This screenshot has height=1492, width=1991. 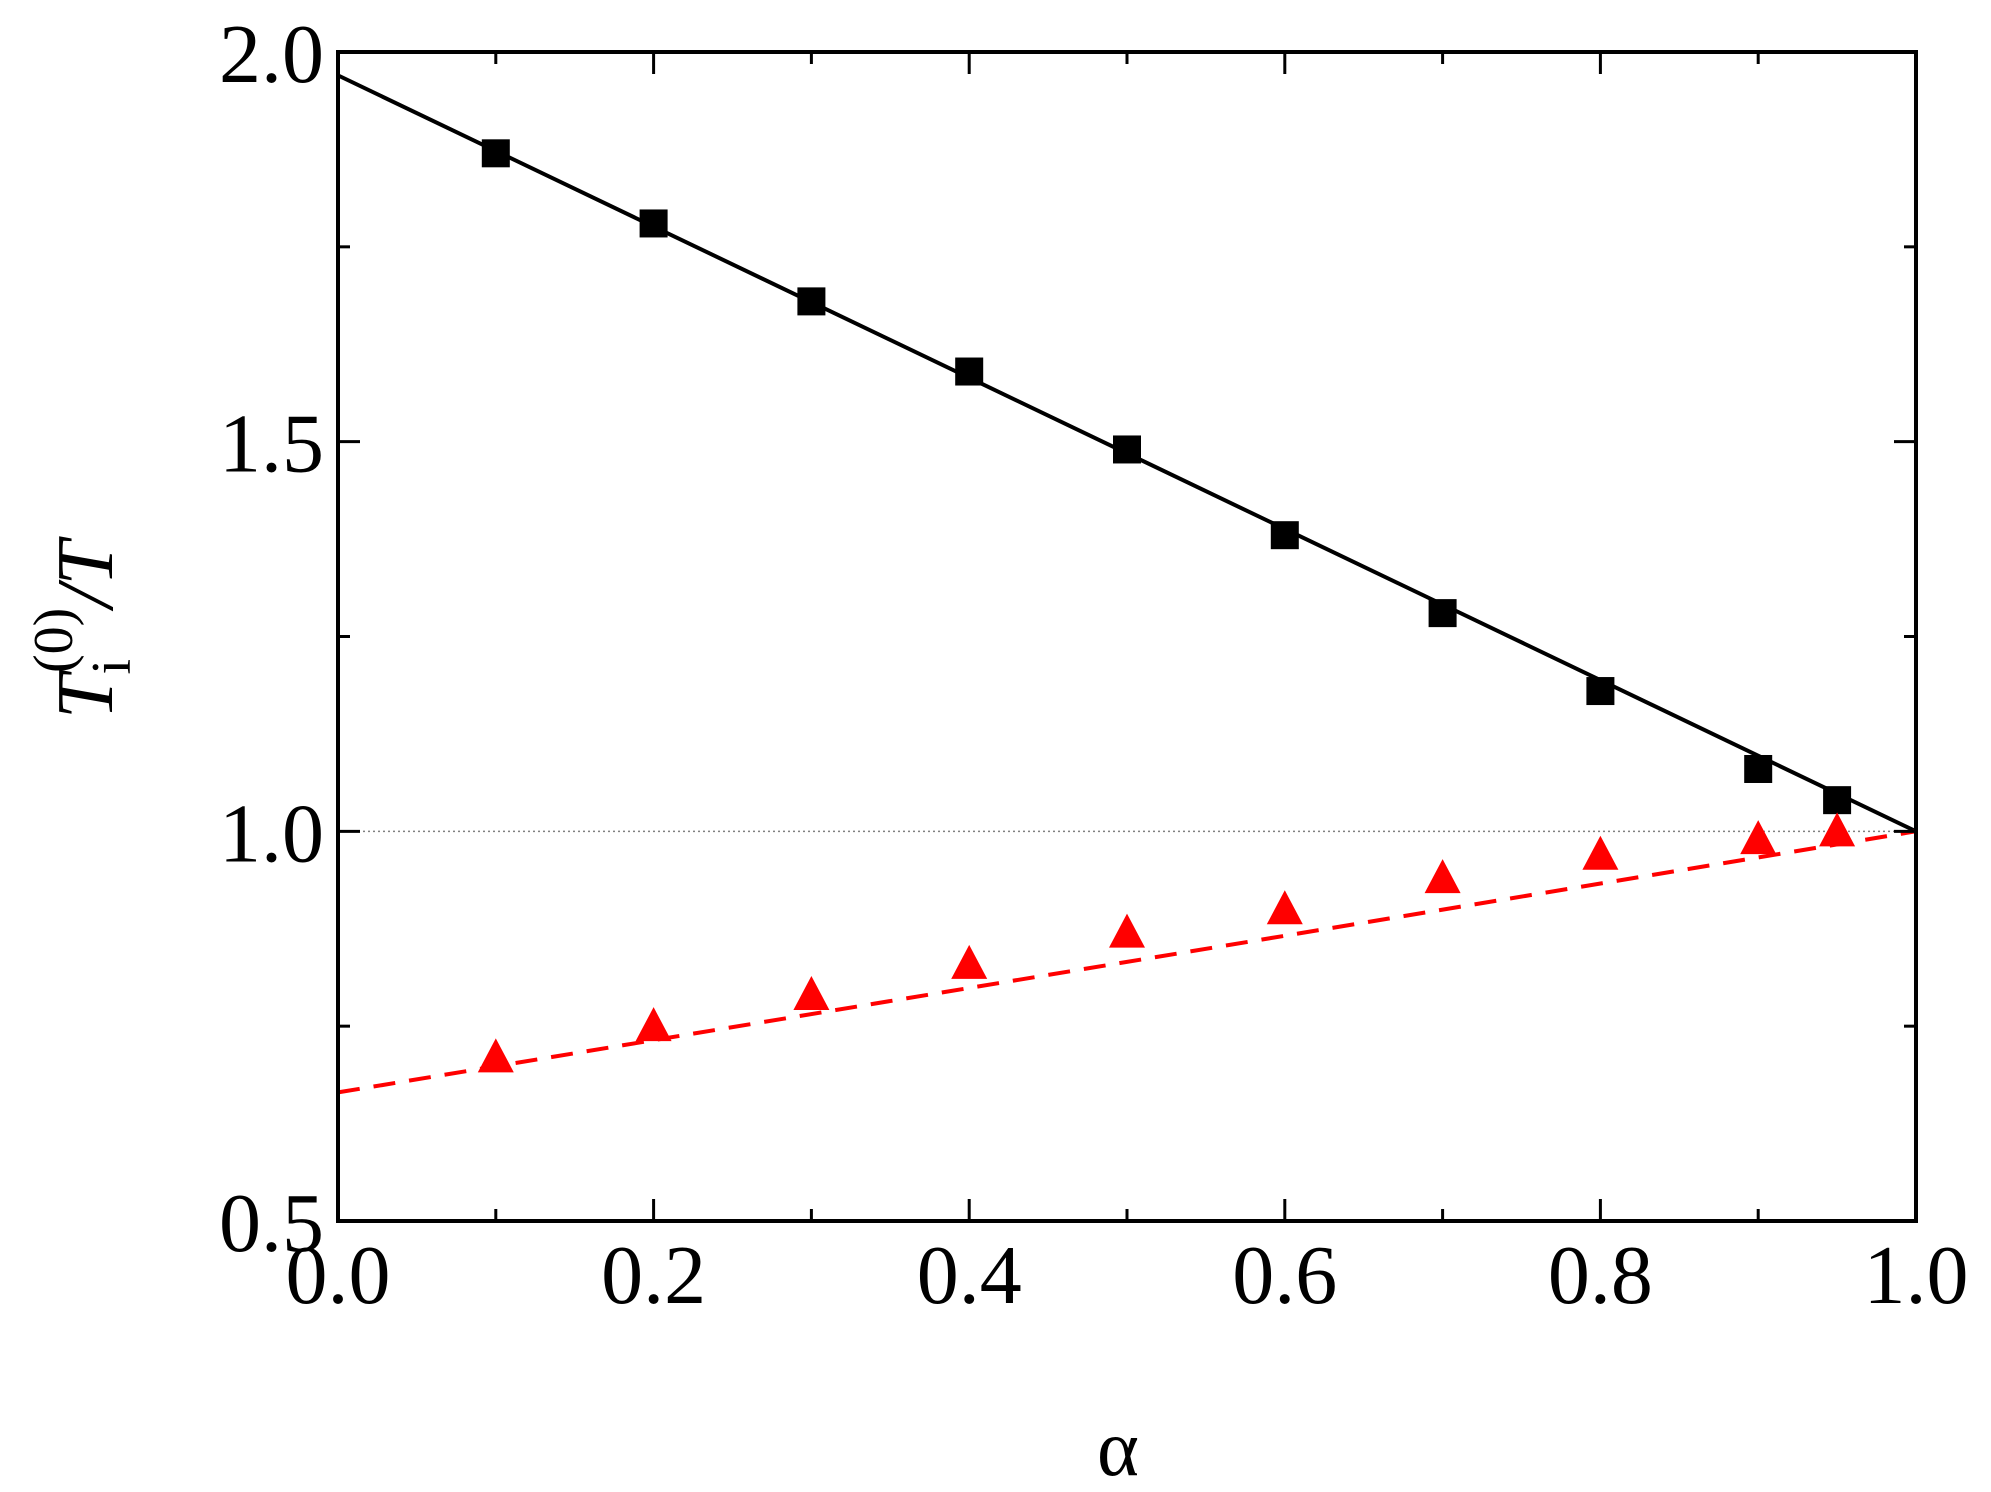 I want to click on x-tick-label: 0.8, so click(x=1600, y=1275).